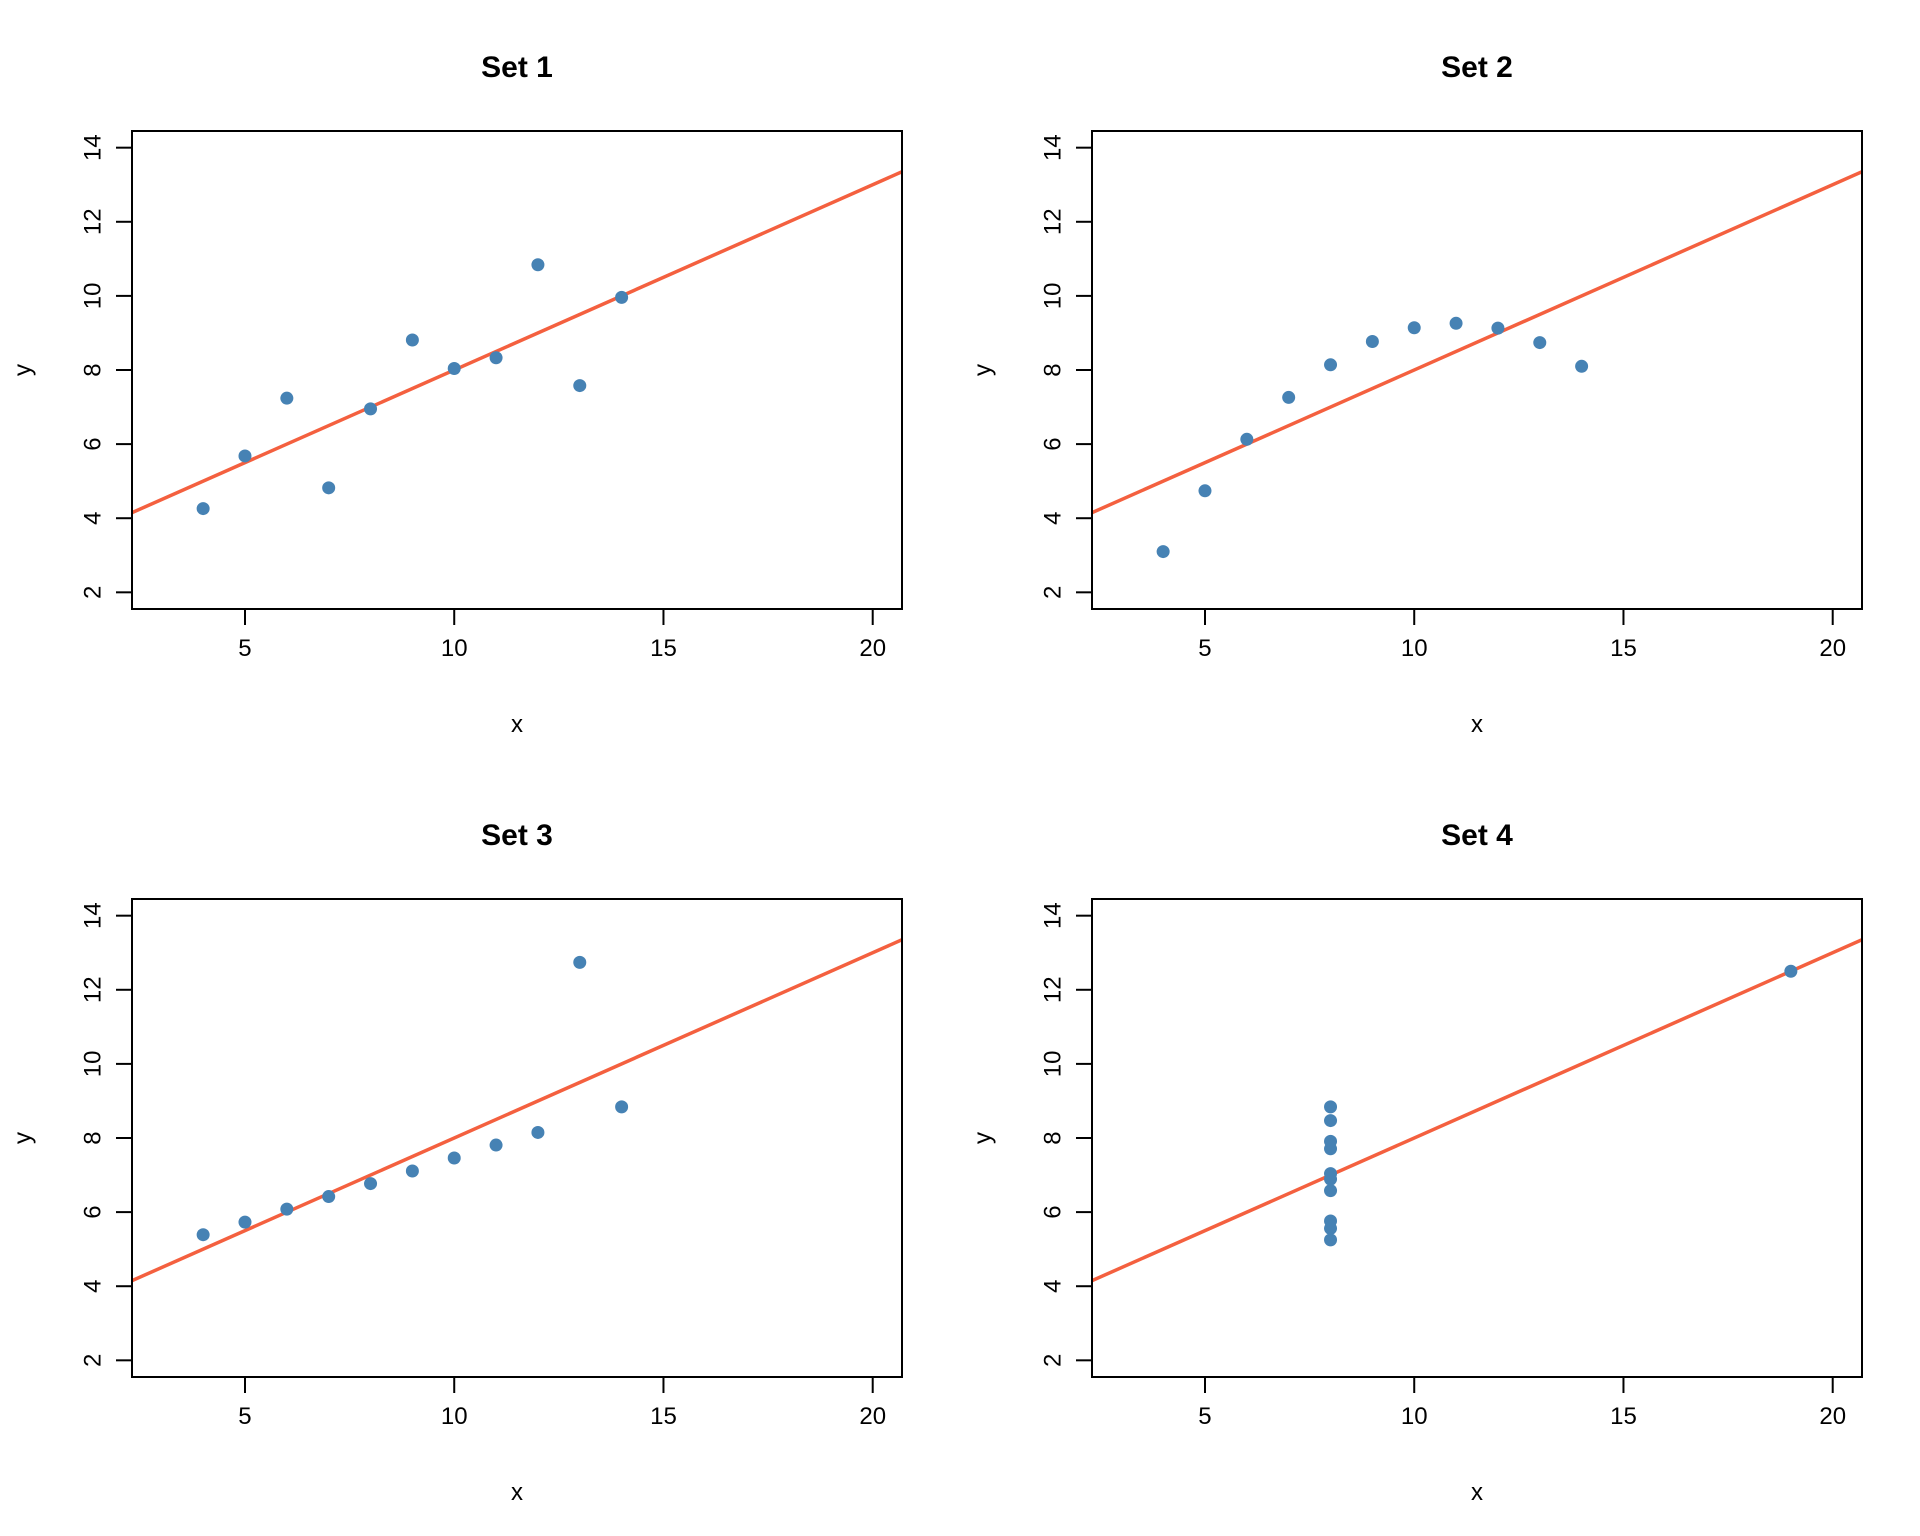  What do you see at coordinates (1477, 835) in the screenshot?
I see `panel-title: Set 4` at bounding box center [1477, 835].